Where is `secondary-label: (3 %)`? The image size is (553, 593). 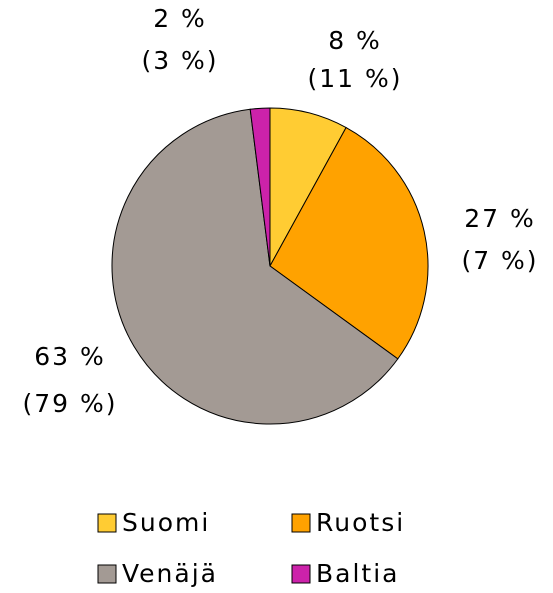
secondary-label: (3 %) is located at coordinates (179, 60).